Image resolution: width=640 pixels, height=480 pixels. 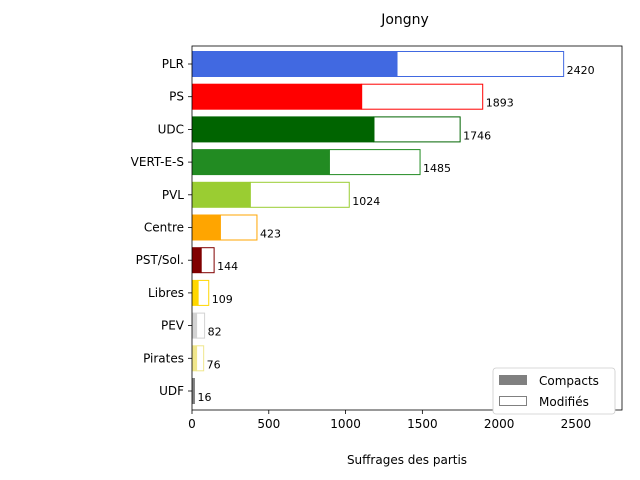 I want to click on y-tick-label-pev: PEV, so click(x=173, y=326).